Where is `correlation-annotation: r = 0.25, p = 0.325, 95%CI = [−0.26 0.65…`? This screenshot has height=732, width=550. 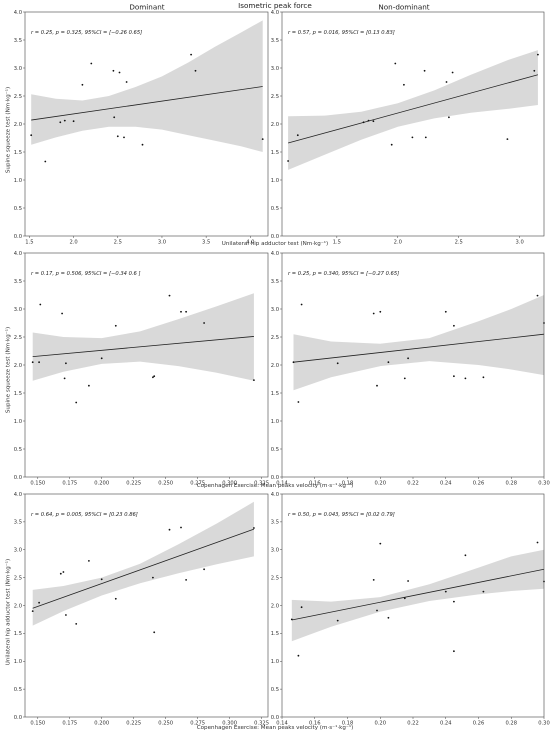 correlation-annotation: r = 0.25, p = 0.325, 95%CI = [−0.26 0.65… is located at coordinates (86, 33).